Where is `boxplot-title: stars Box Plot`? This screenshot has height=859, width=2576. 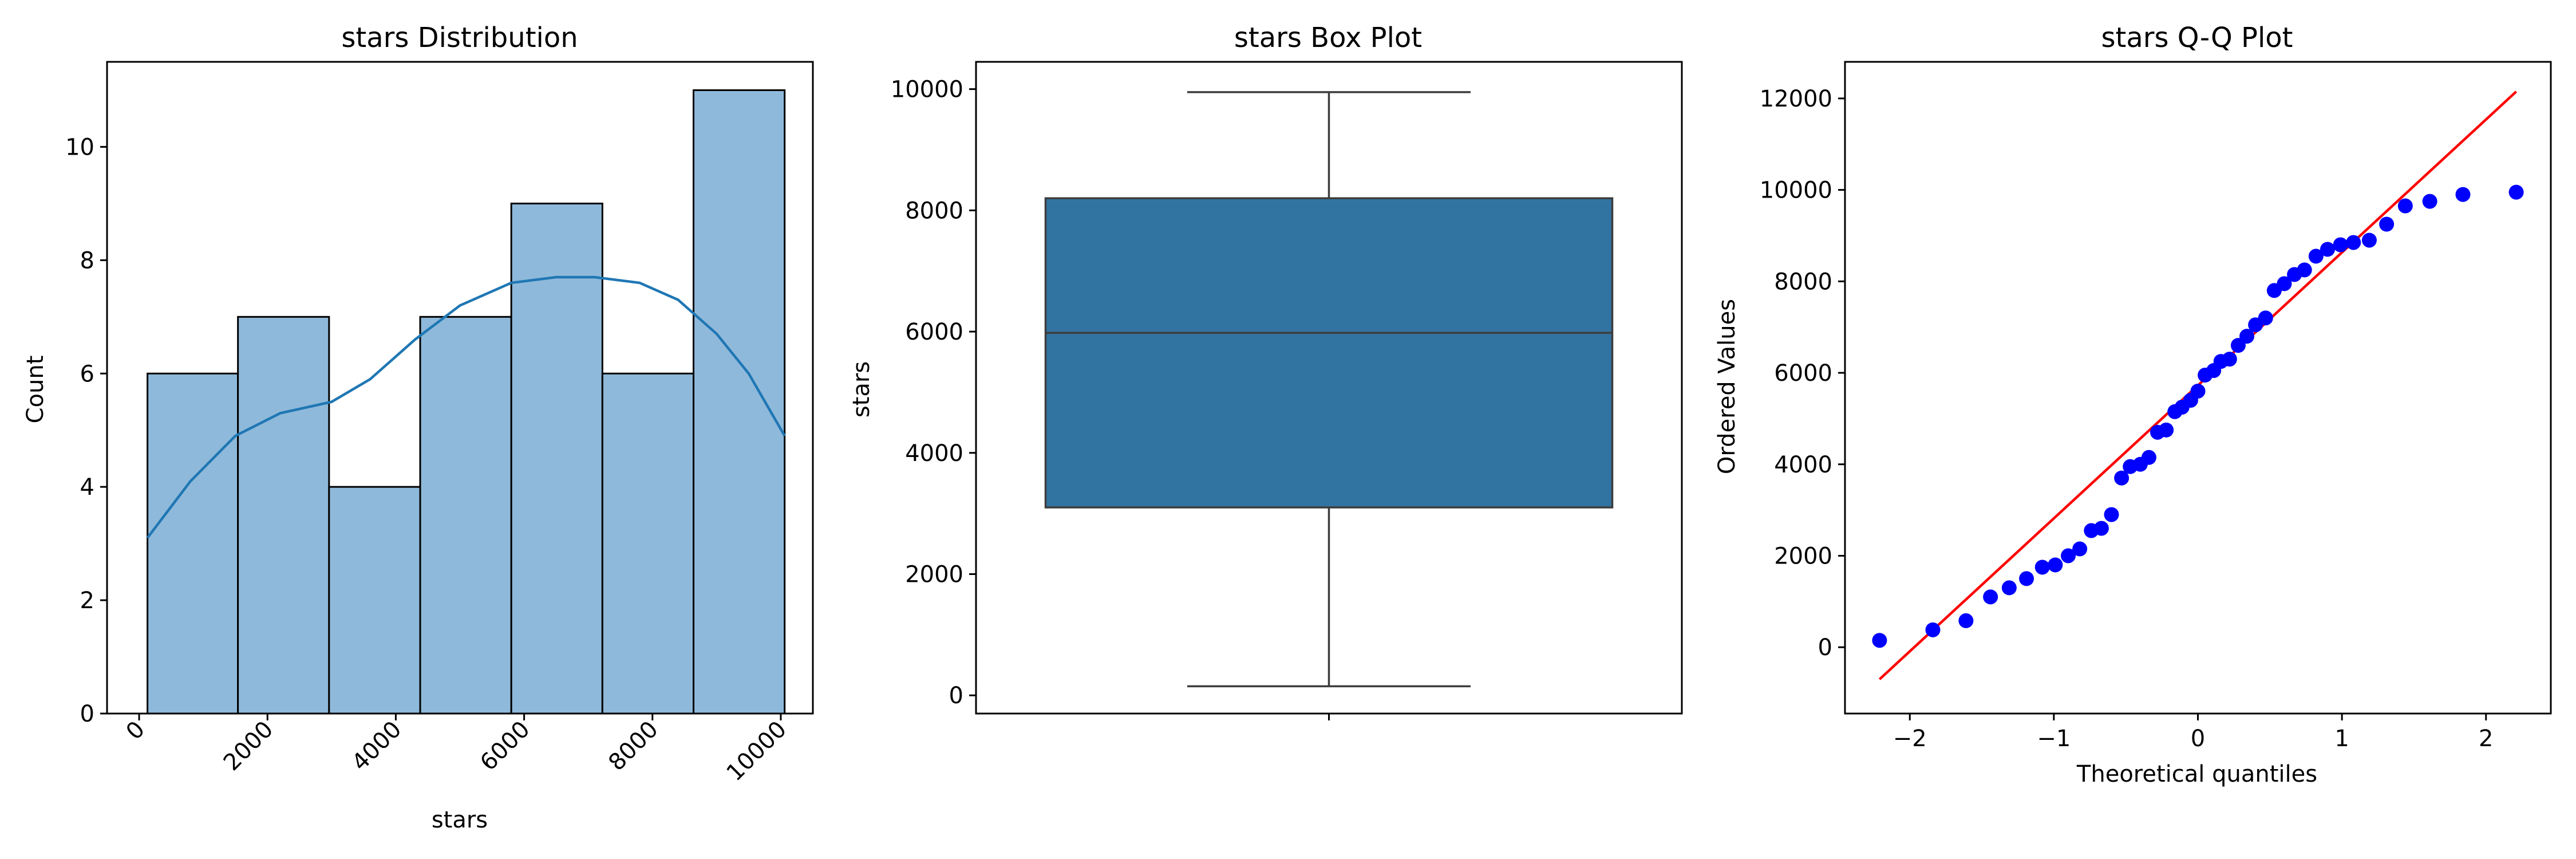
boxplot-title: stars Box Plot is located at coordinates (1328, 38).